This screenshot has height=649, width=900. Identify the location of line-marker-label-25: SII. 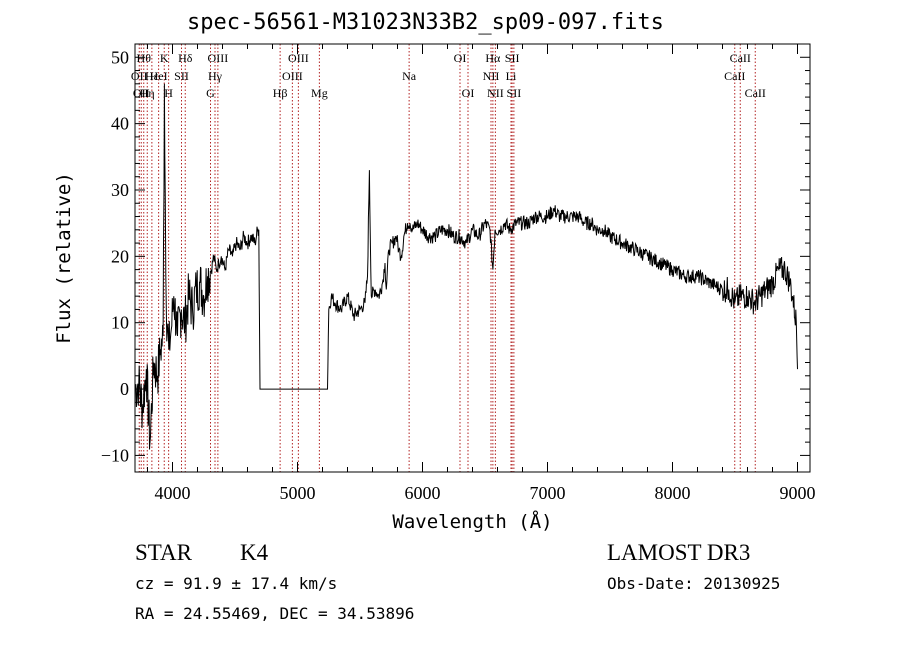
(514, 93).